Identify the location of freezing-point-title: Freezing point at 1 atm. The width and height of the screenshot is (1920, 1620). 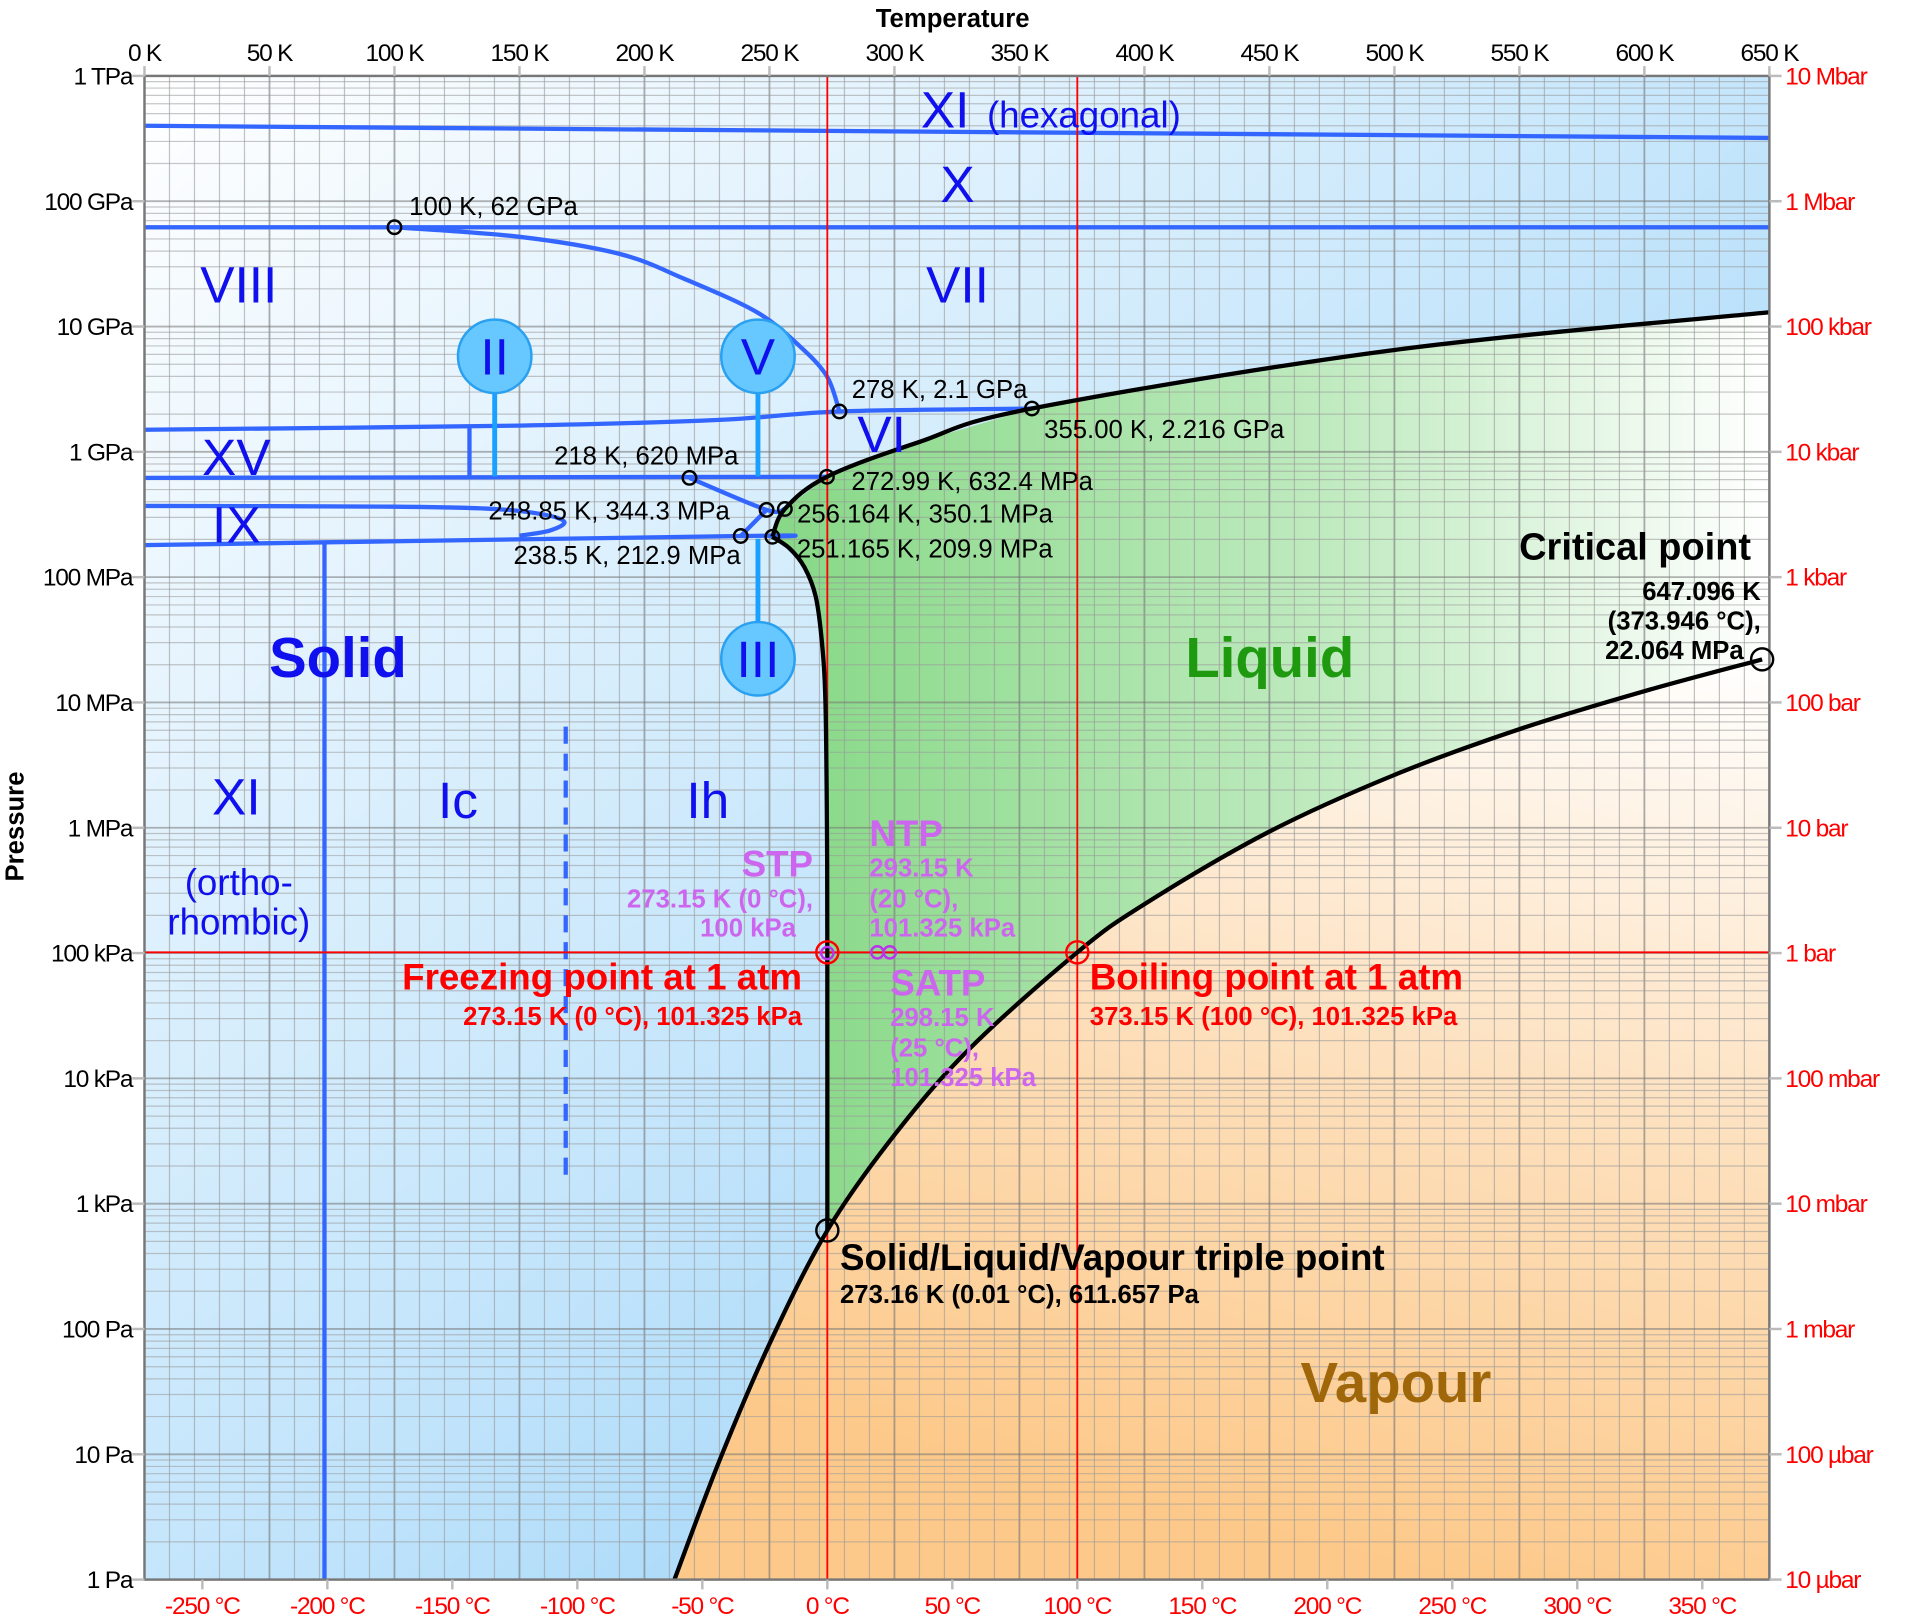
(602, 976).